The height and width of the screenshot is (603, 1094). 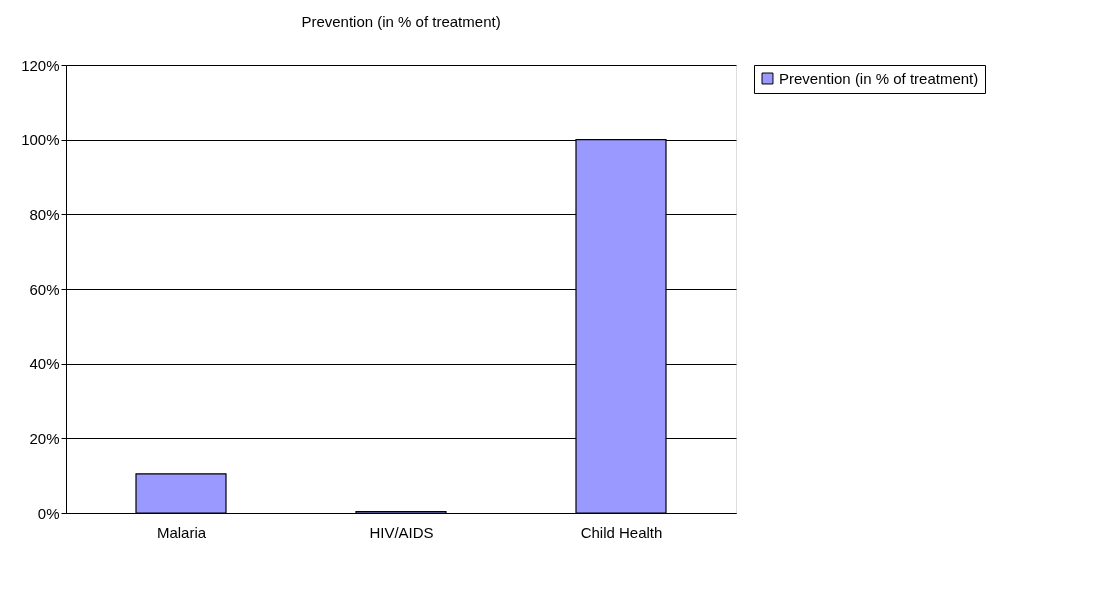 I want to click on y-tick-label: 80%, so click(x=44, y=214).